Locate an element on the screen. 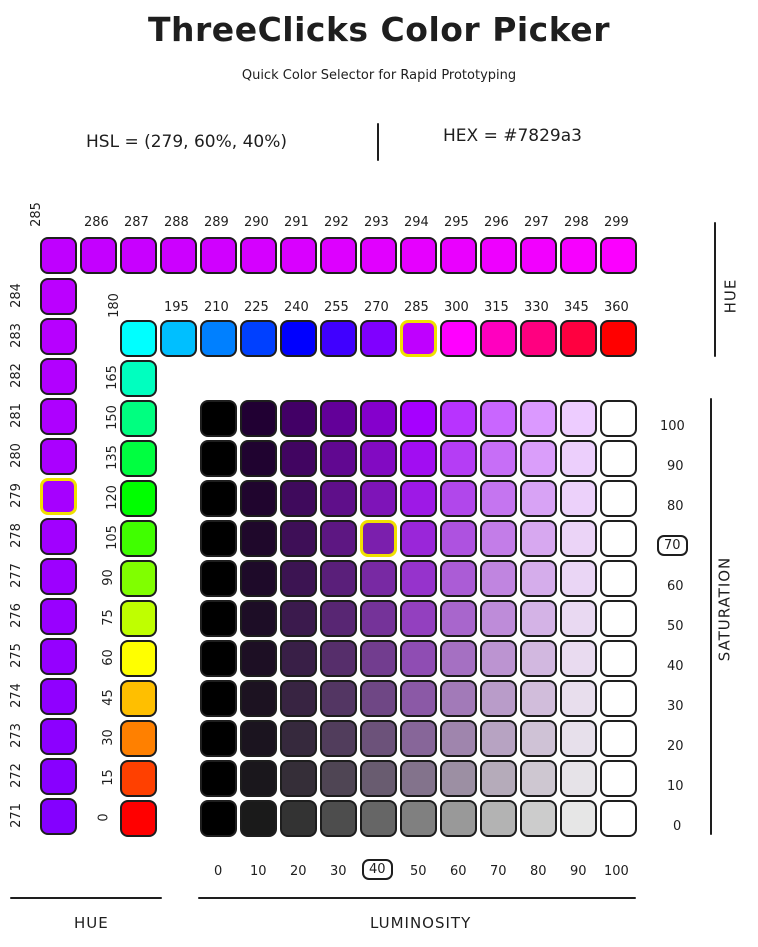 This screenshot has width=758, height=947. sl-swatch-s20-l10 is located at coordinates (258, 738).